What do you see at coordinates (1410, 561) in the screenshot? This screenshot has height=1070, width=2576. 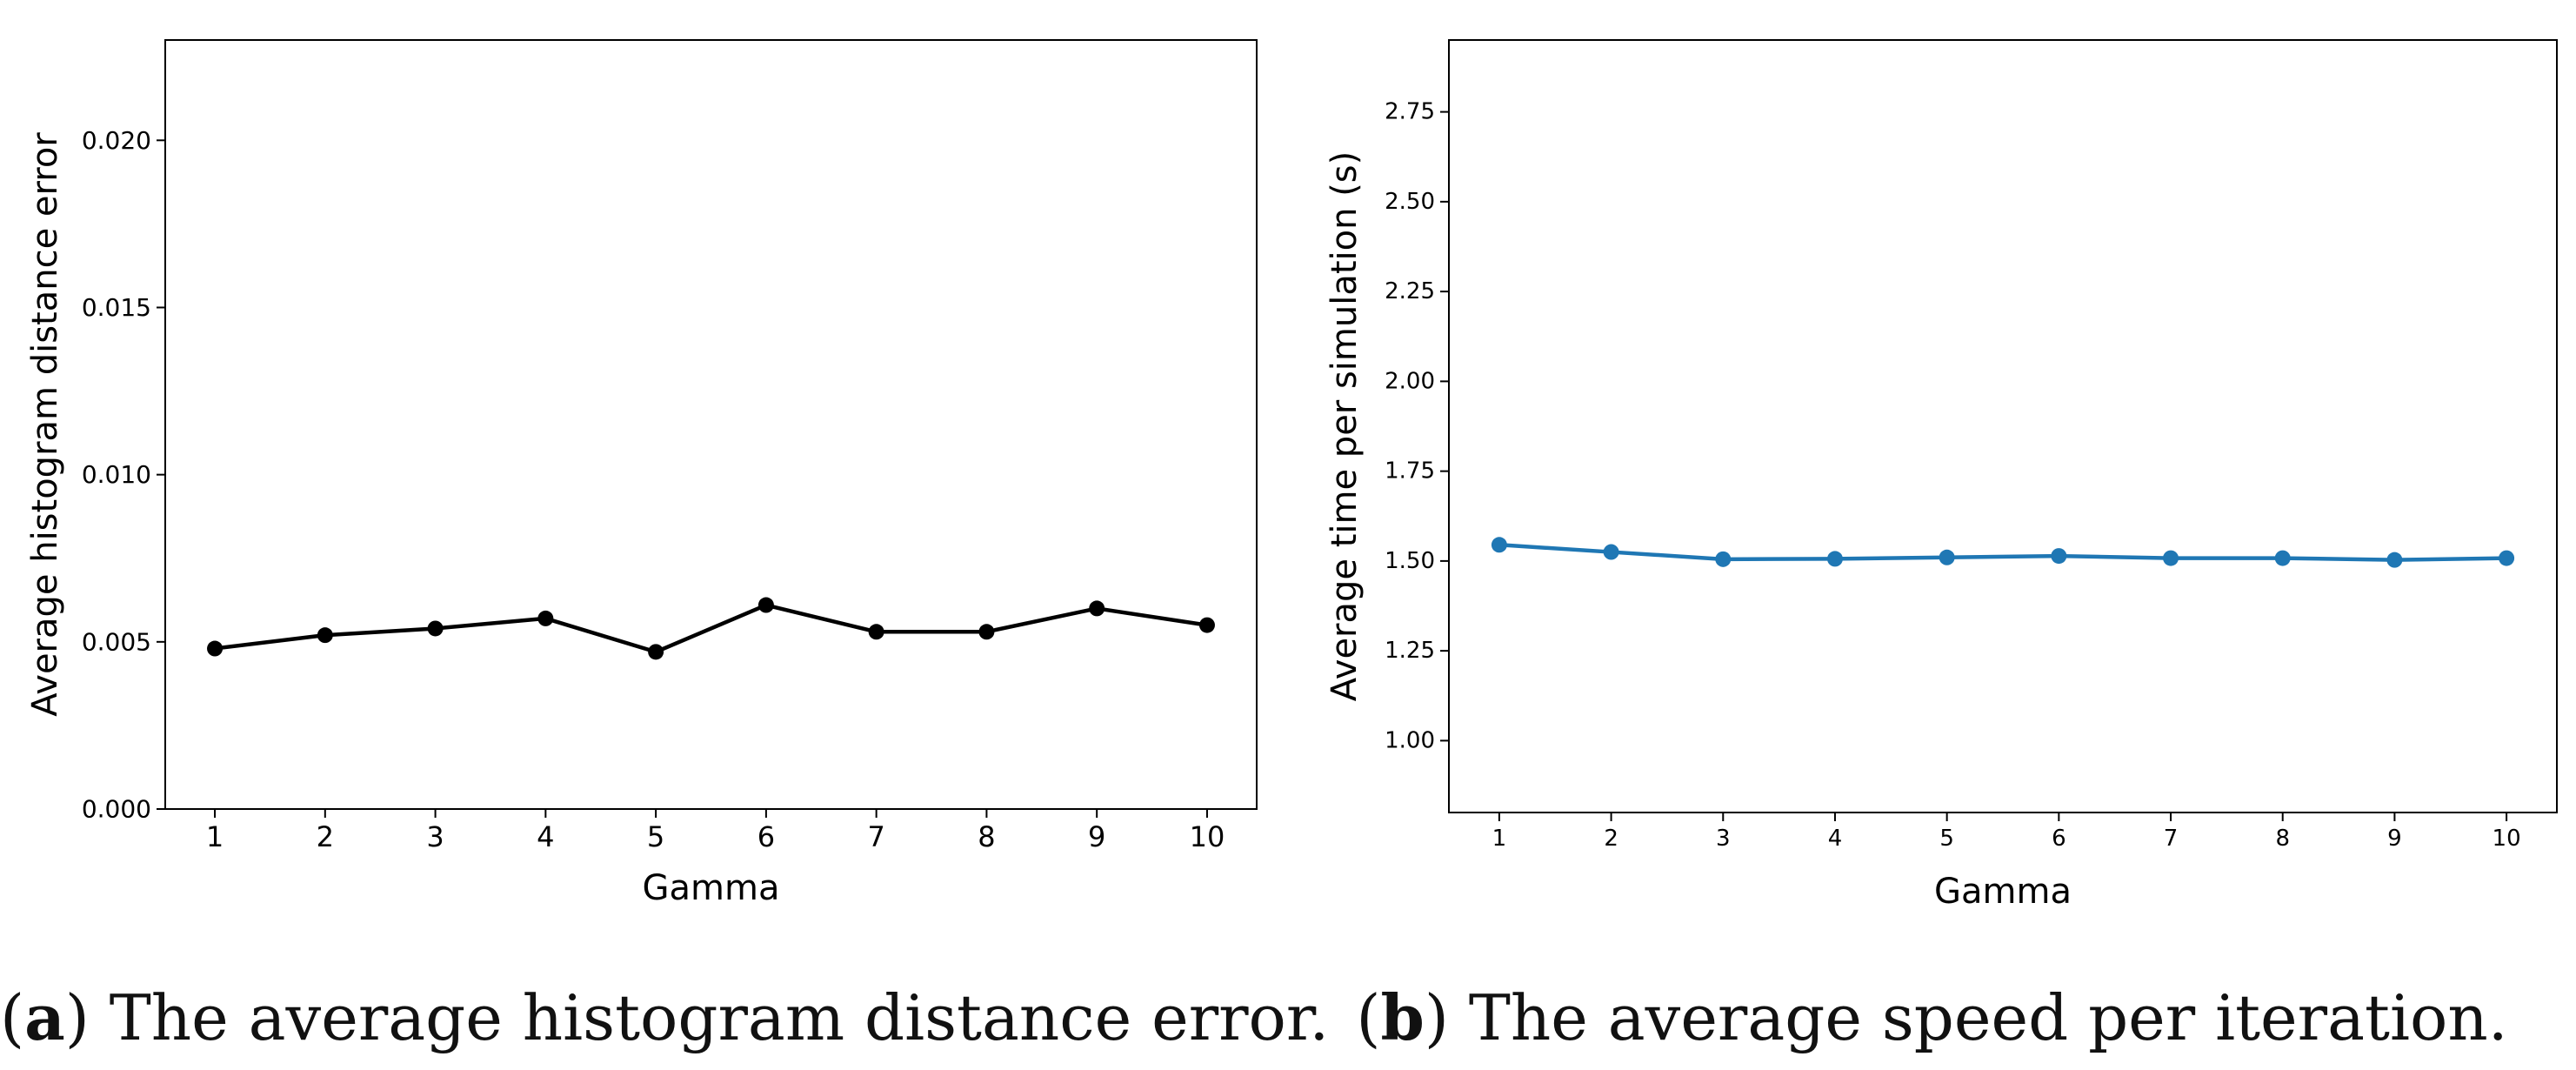 I see `y-tick-label: 1.50` at bounding box center [1410, 561].